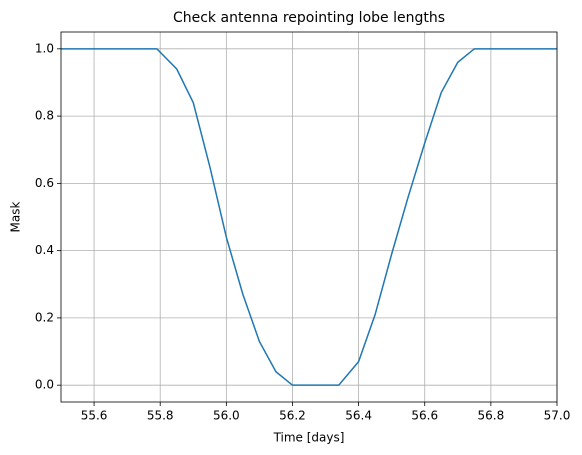 The width and height of the screenshot is (582, 455). I want to click on y-axis-label: Mask, so click(16, 217).